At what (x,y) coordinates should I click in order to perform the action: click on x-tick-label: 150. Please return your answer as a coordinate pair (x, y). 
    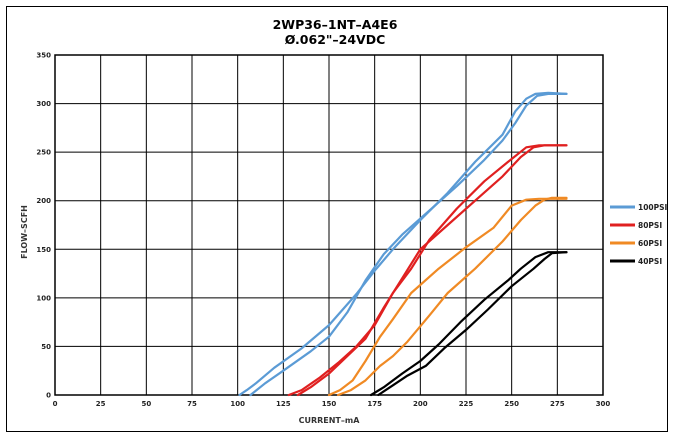
    Looking at the image, I should click on (329, 404).